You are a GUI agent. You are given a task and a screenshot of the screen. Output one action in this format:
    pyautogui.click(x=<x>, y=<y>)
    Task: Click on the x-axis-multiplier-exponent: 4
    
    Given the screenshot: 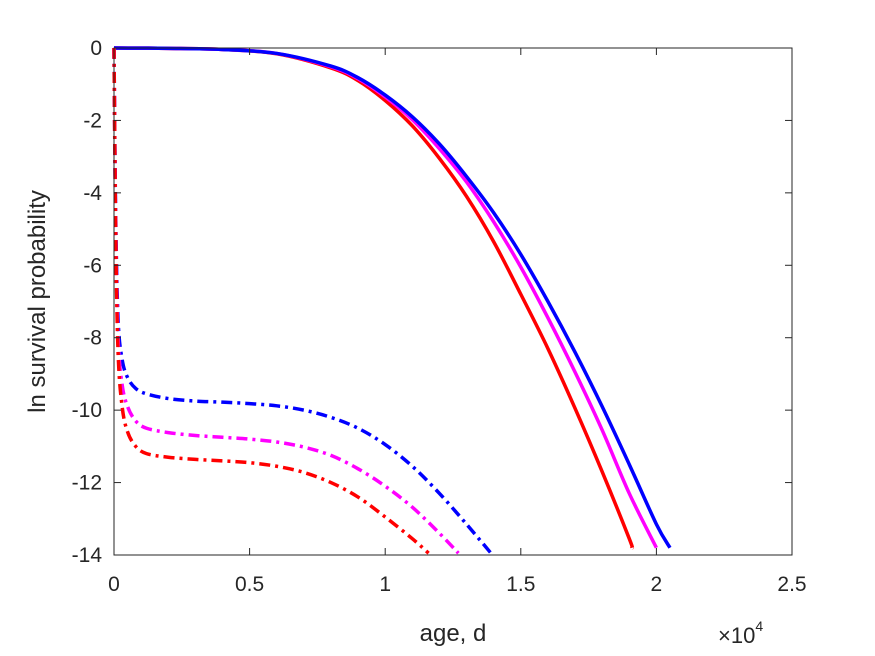 What is the action you would take?
    pyautogui.click(x=759, y=626)
    